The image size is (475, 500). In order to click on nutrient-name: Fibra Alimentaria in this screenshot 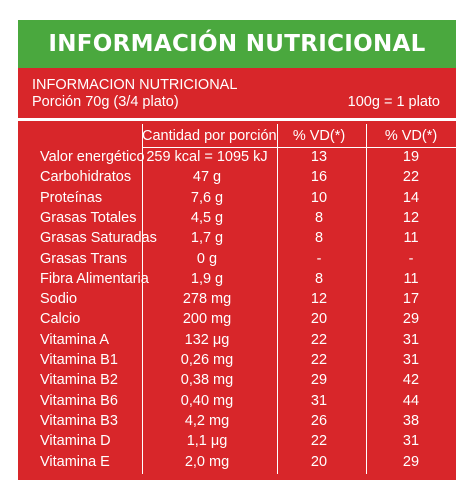, I will do `click(94, 279)`.